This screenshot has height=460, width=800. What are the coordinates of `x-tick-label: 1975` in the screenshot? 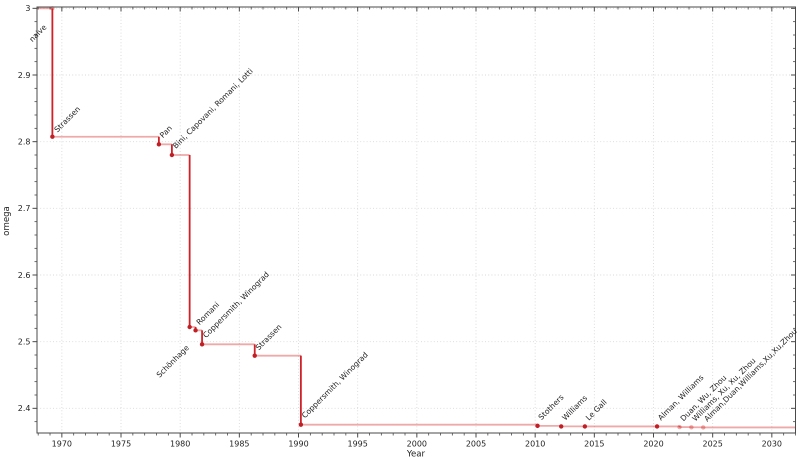 It's located at (121, 444).